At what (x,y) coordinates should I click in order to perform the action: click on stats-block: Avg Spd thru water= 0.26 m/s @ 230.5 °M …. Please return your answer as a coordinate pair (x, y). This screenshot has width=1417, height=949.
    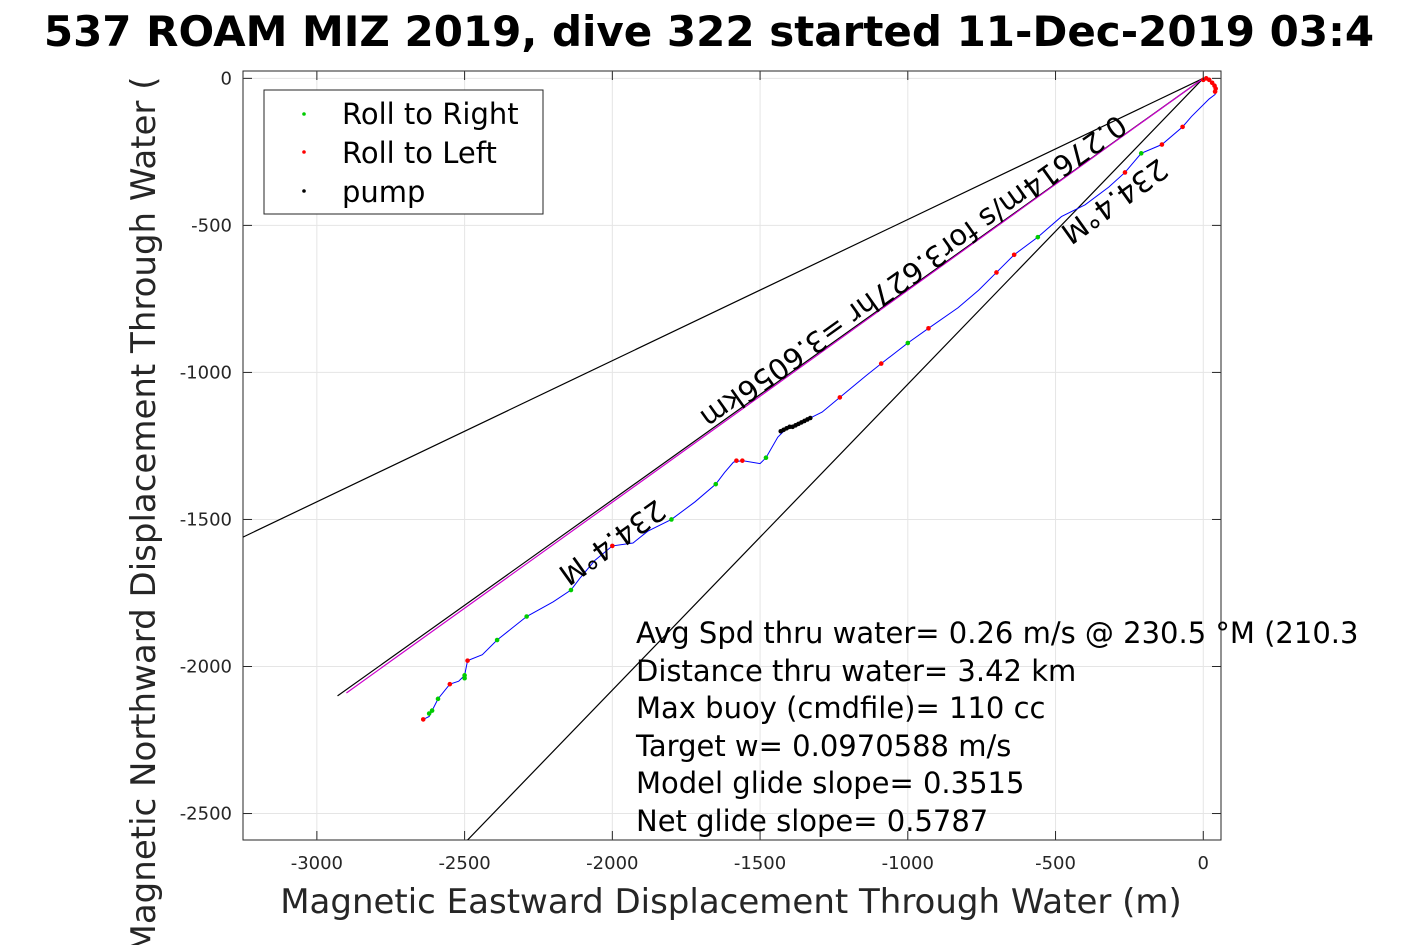
    Looking at the image, I should click on (996, 727).